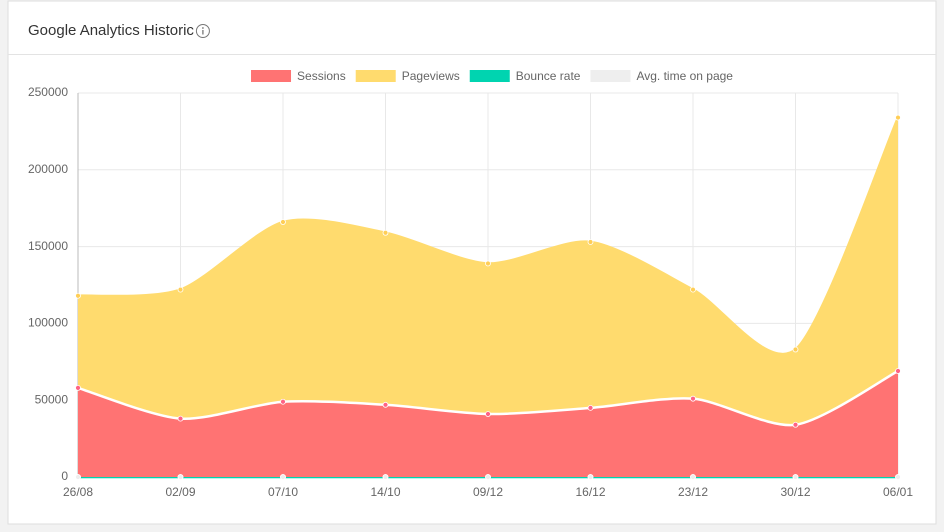  I want to click on x-tick-label: 07/10, so click(283, 492).